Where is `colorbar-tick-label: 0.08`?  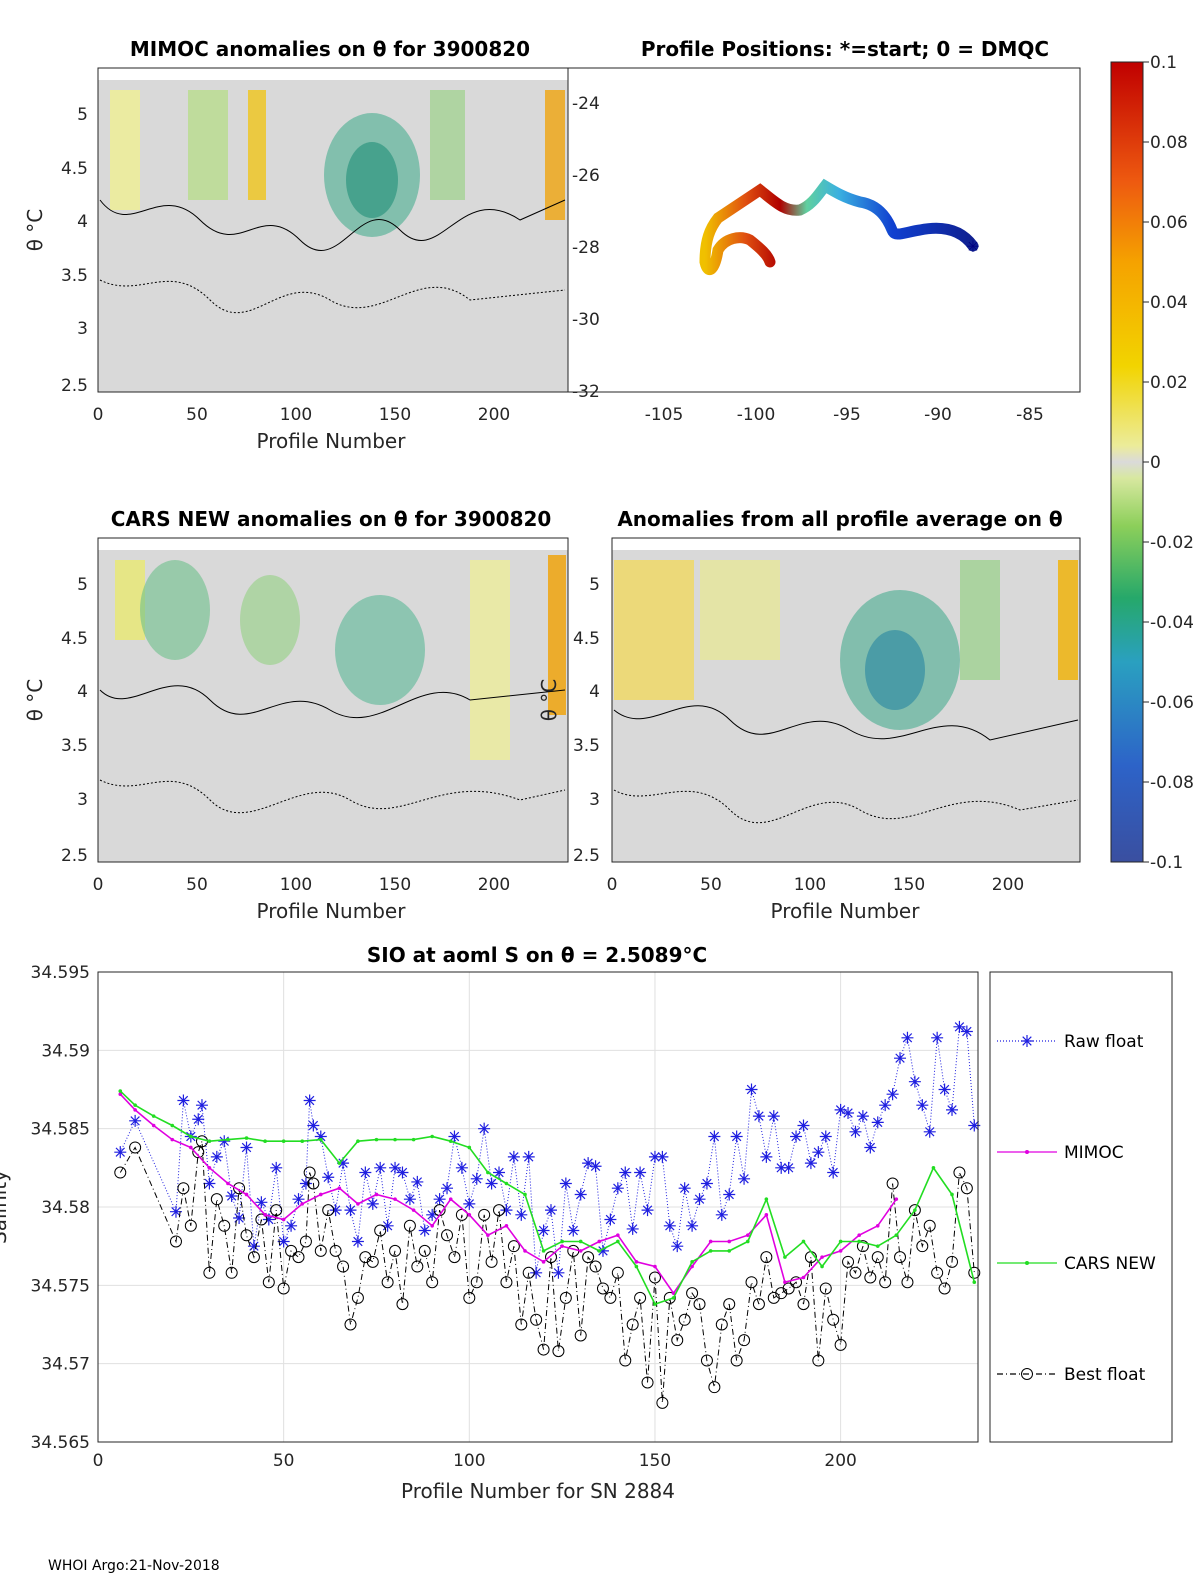
colorbar-tick-label: 0.08 is located at coordinates (1169, 143).